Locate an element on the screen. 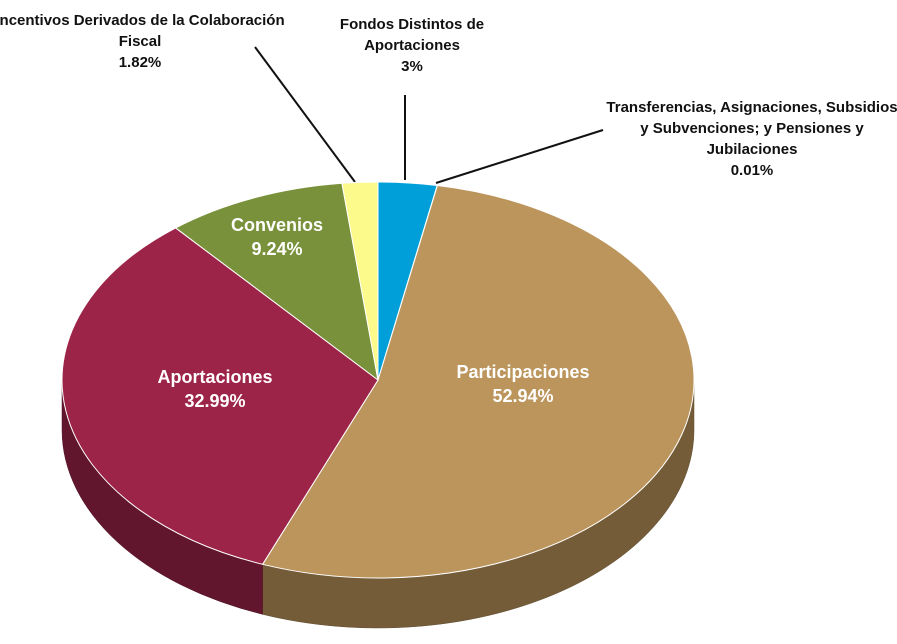 The height and width of the screenshot is (644, 897). value-label: 32.99% is located at coordinates (215, 401).